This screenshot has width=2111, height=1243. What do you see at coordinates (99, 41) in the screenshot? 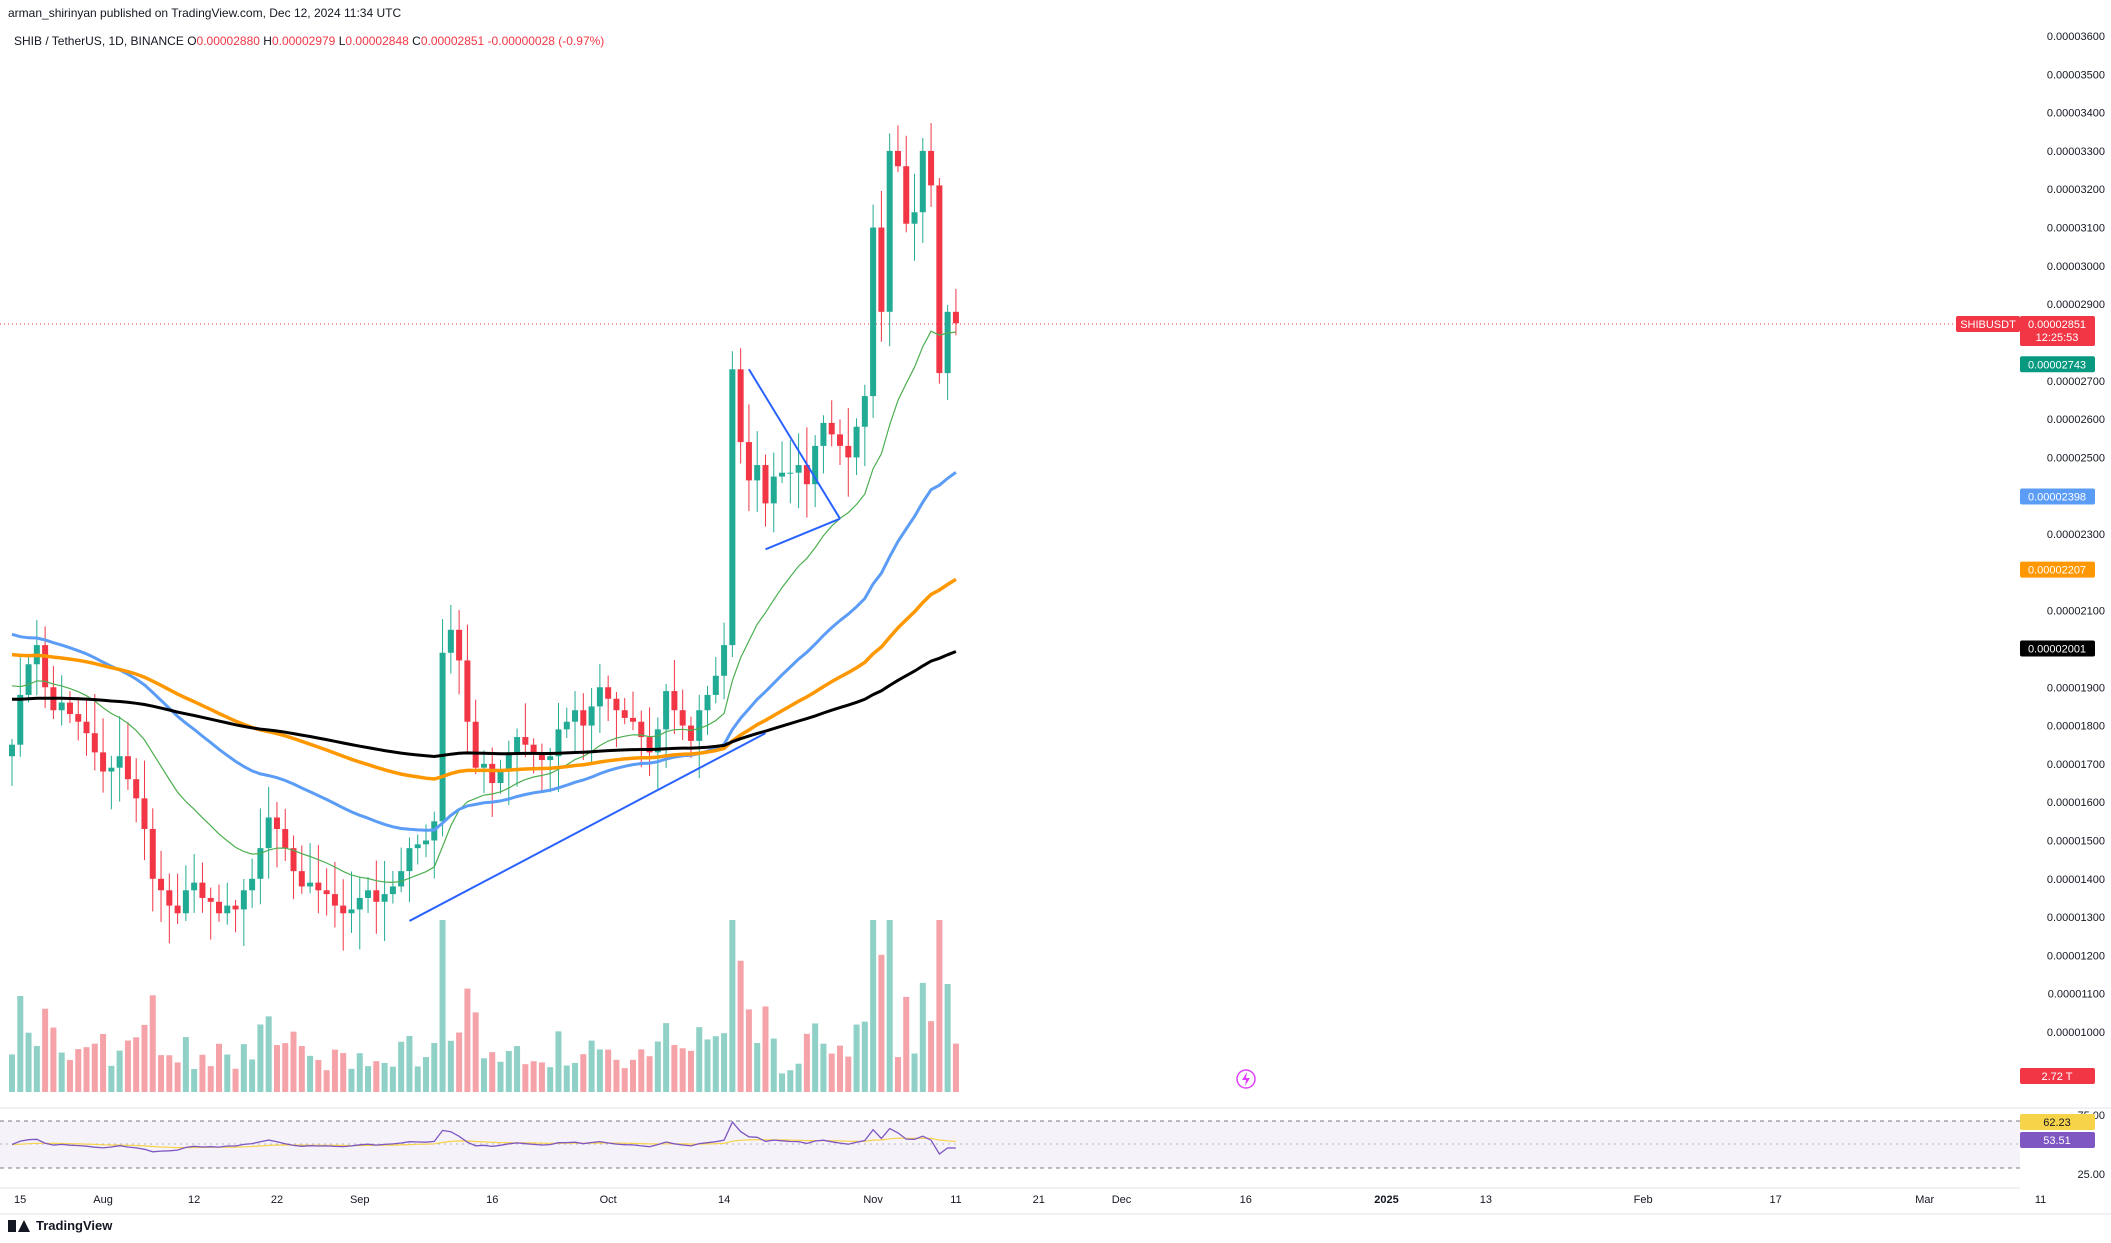
I see `symbol-name: SHIB / TetherUS, 1D, BINANCE` at bounding box center [99, 41].